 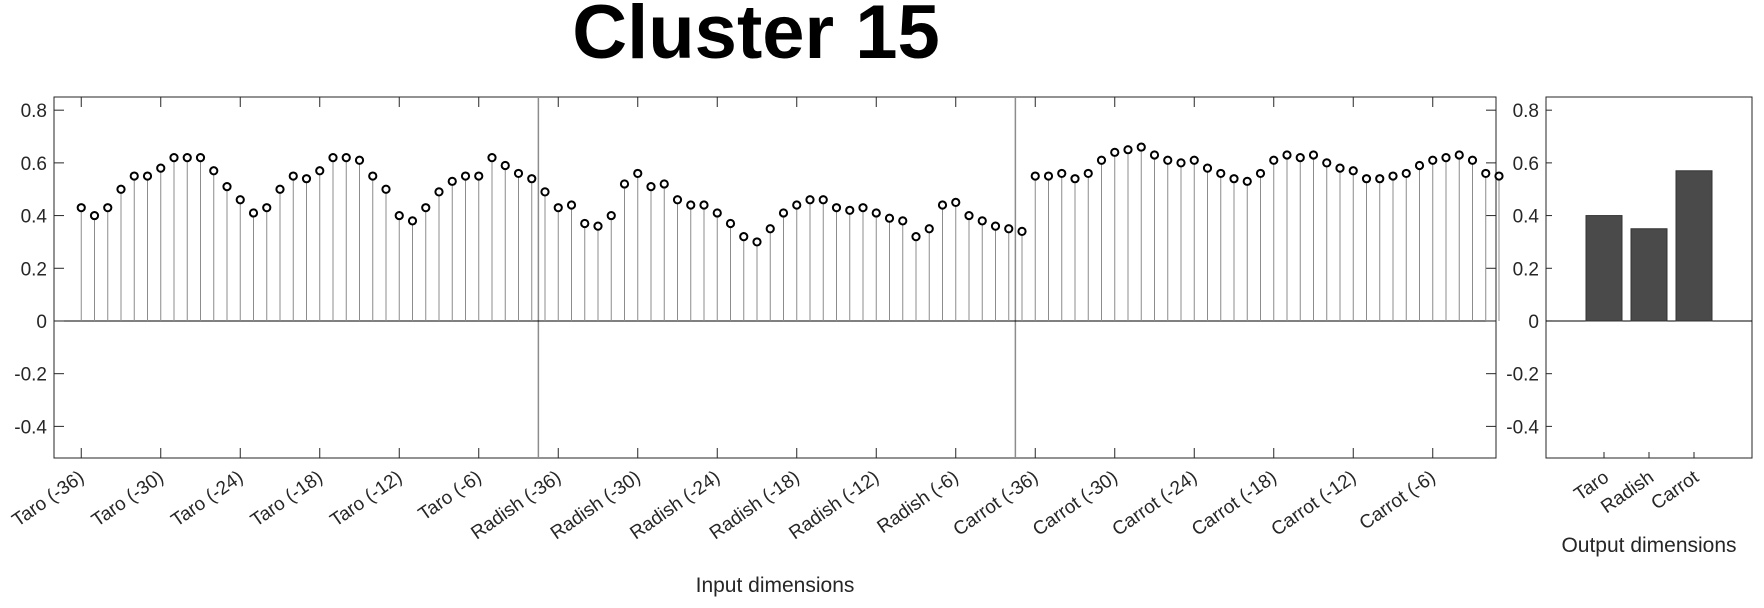 I want to click on x-tick-label: Carrot (-6), so click(x=1398, y=500).